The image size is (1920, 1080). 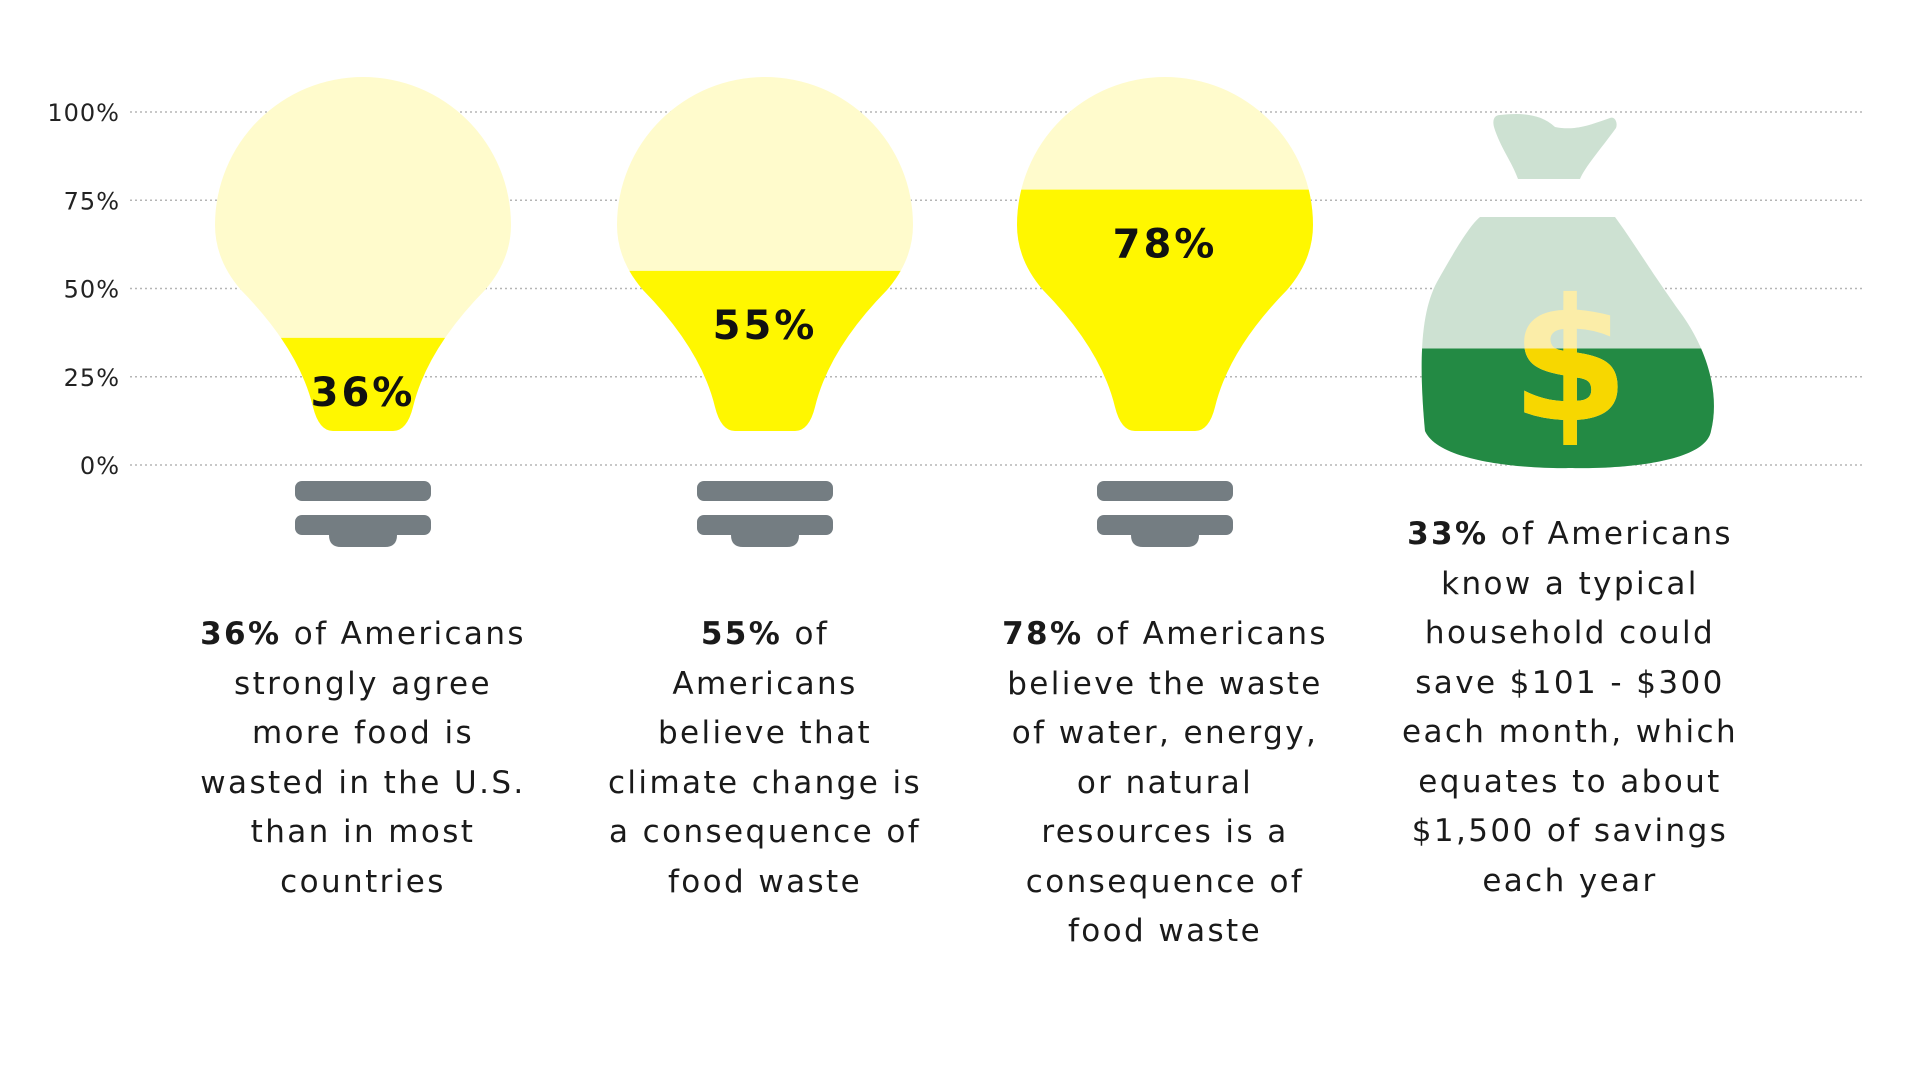 What do you see at coordinates (83, 113) in the screenshot?
I see `y-tick-label: 100%` at bounding box center [83, 113].